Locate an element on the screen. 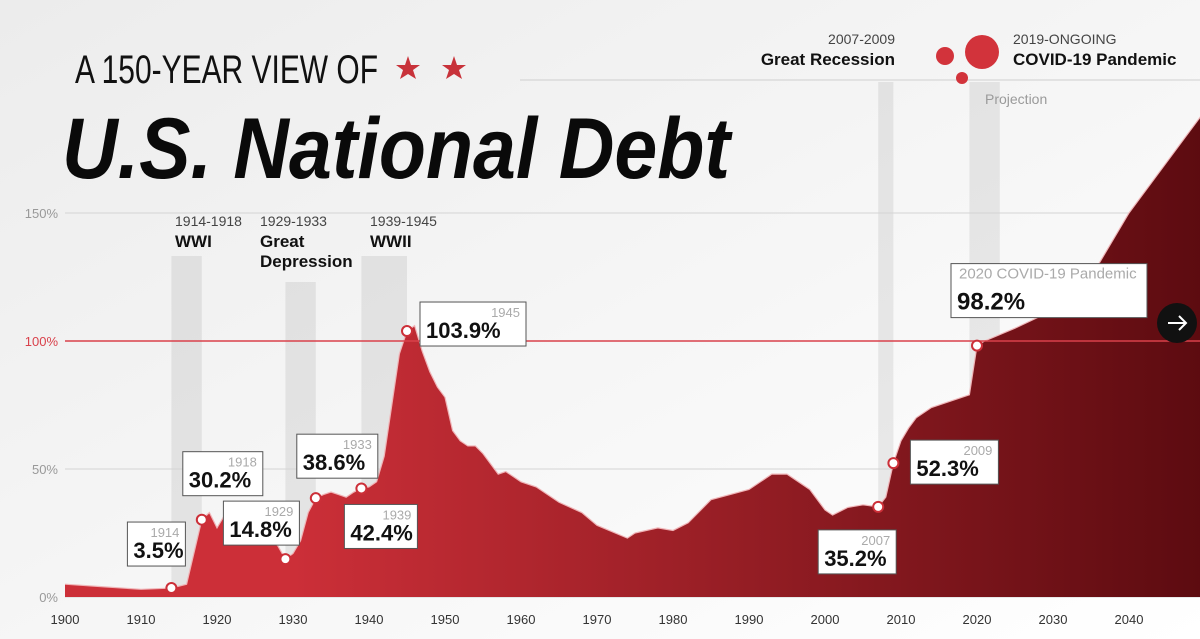 The image size is (1200, 639). callout-year: 1929 is located at coordinates (278, 511).